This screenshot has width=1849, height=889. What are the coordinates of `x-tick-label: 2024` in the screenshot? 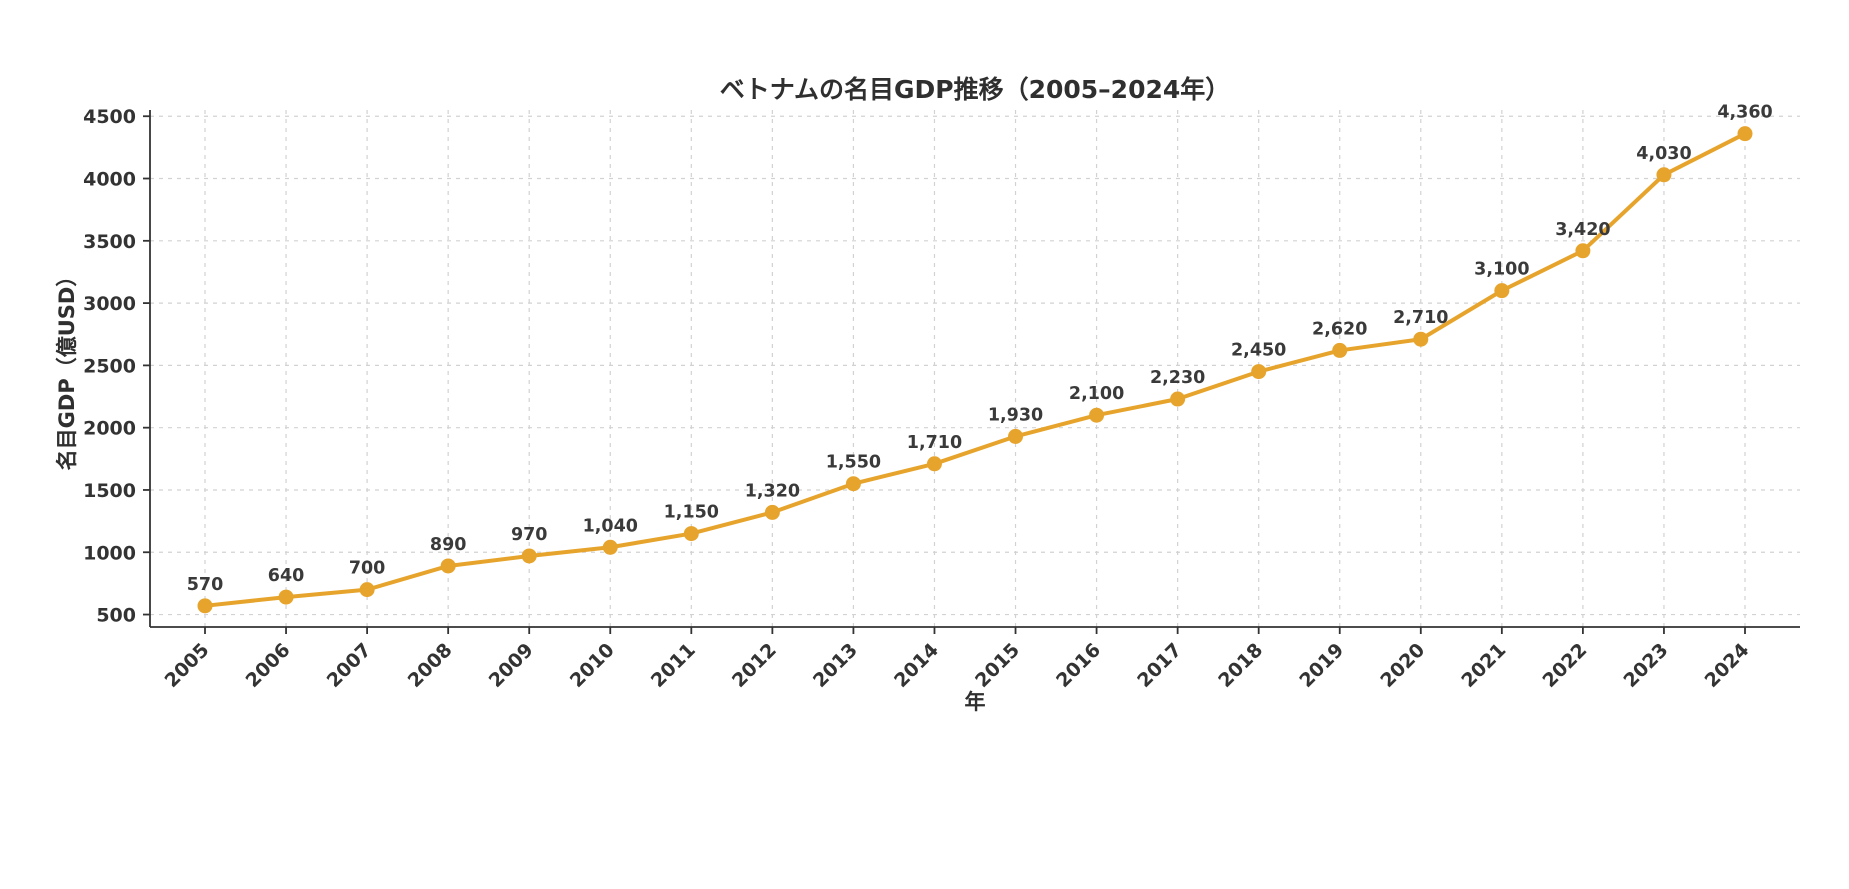 It's located at (1727, 665).